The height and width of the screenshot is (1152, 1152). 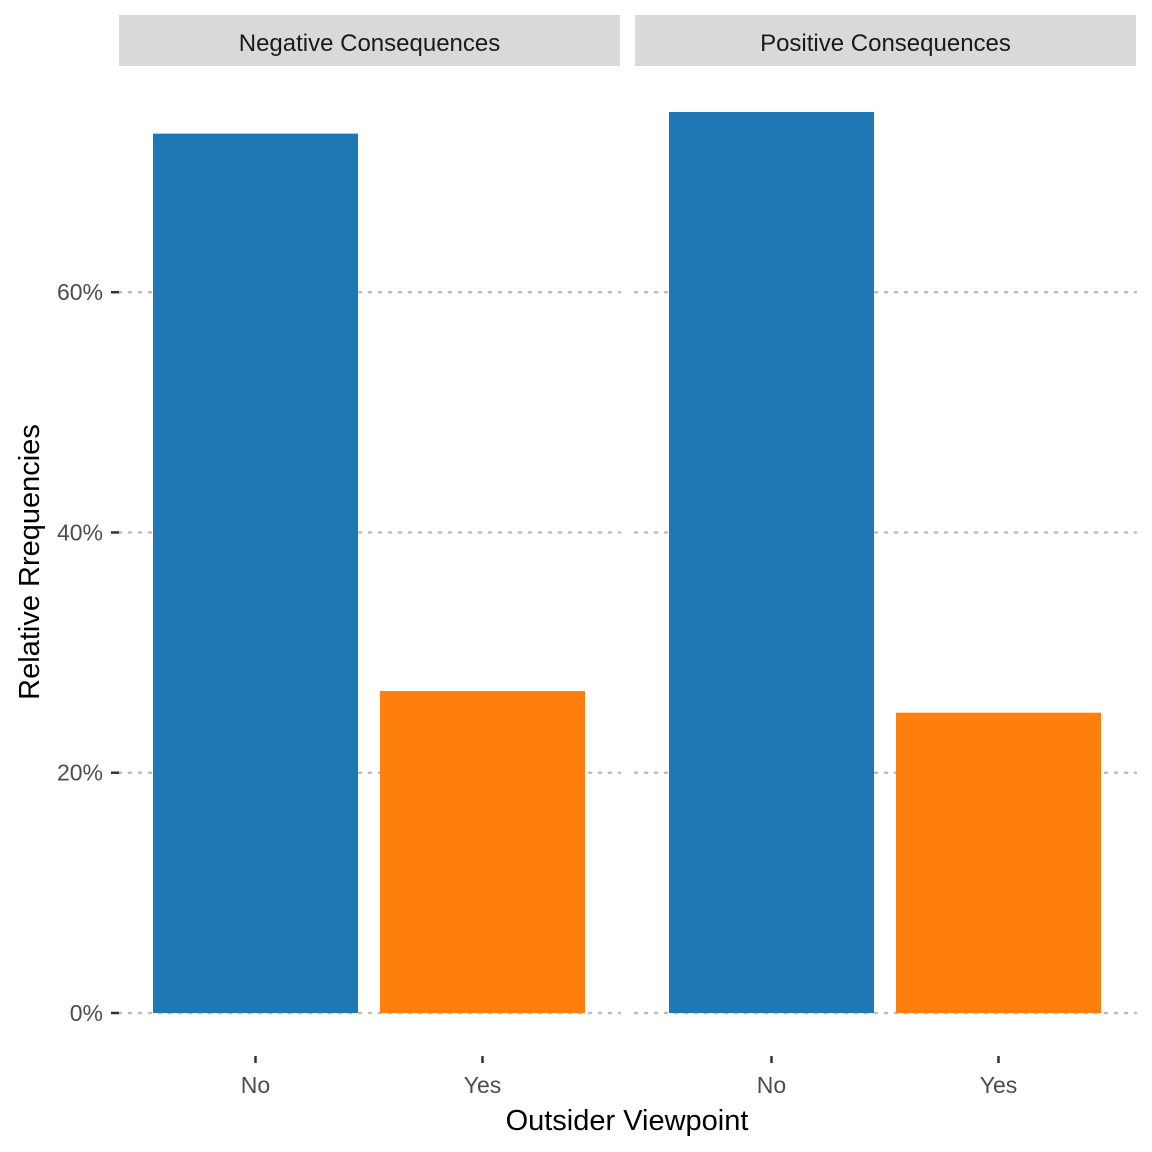 I want to click on y-axis: 0% 20% 40% 60%, so click(x=88, y=652).